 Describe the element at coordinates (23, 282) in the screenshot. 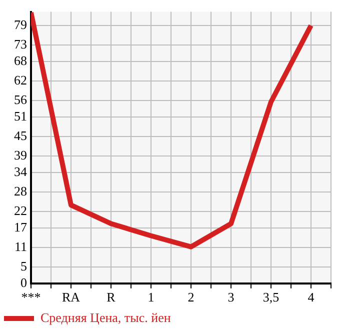

I see `y-tick-label: 0` at that location.